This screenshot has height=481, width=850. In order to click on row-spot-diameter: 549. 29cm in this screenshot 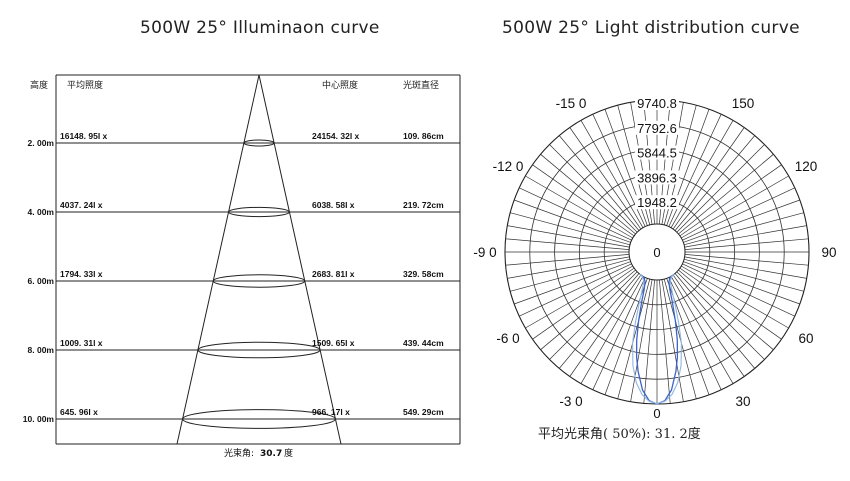, I will do `click(423, 412)`.